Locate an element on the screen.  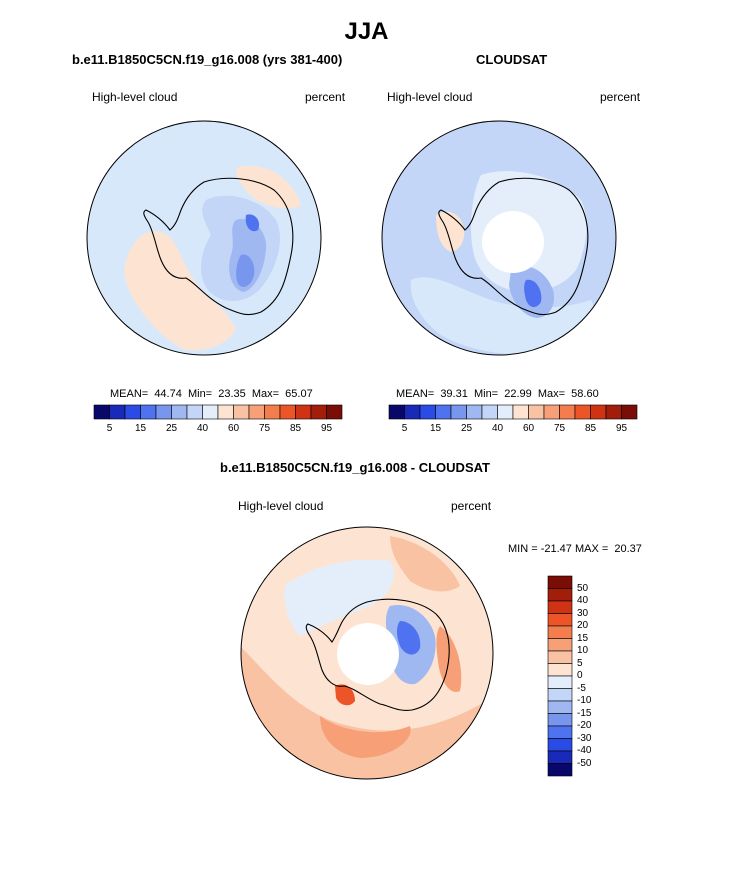
panel3-antarctica-coastline is located at coordinates (377, 654).